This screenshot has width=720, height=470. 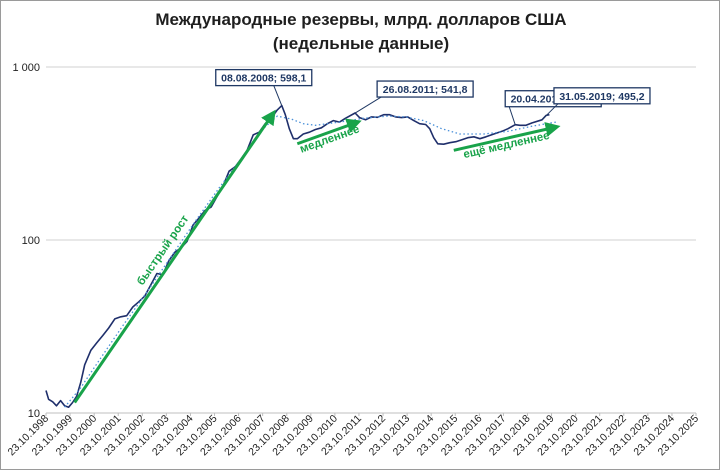 I want to click on chart-subtitle: (недельные данные), so click(x=361, y=43).